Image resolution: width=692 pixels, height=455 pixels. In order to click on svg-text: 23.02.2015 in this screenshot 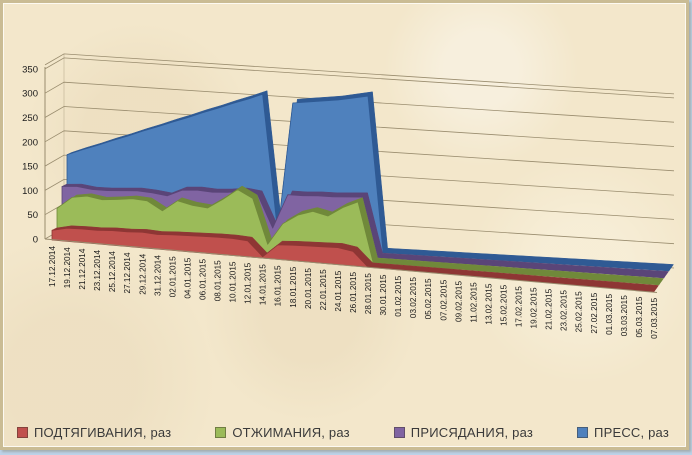, I will do `click(564, 310)`.